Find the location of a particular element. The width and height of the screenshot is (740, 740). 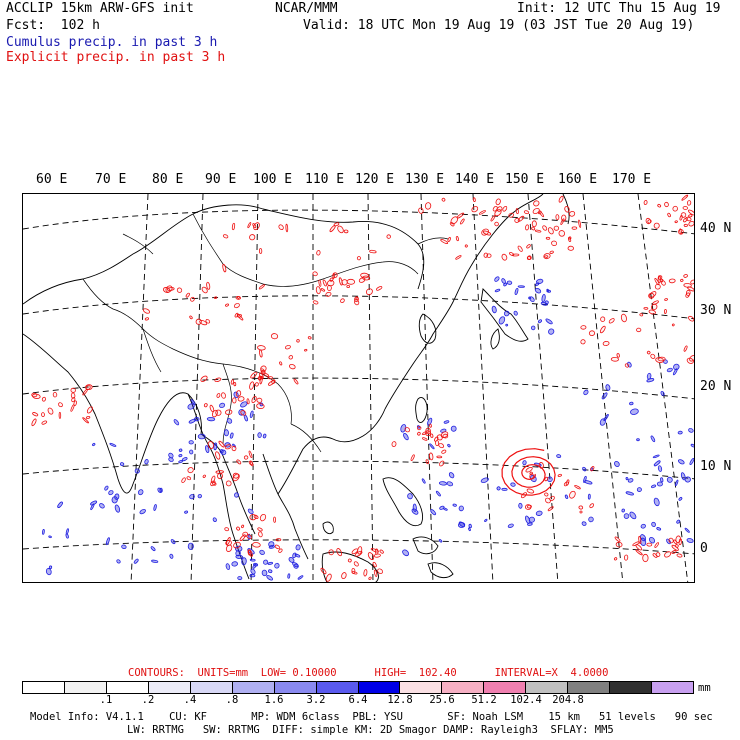

longitude-label: 60 E is located at coordinates (52, 179).